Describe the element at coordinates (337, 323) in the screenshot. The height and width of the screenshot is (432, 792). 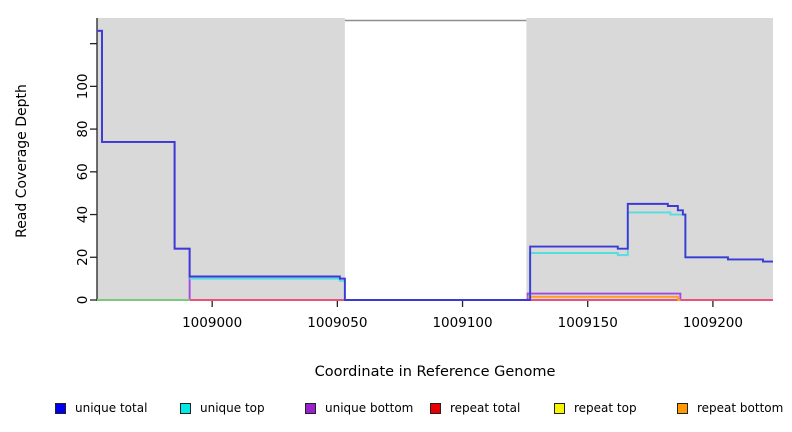
I see `x-tick-label: 1009050` at that location.